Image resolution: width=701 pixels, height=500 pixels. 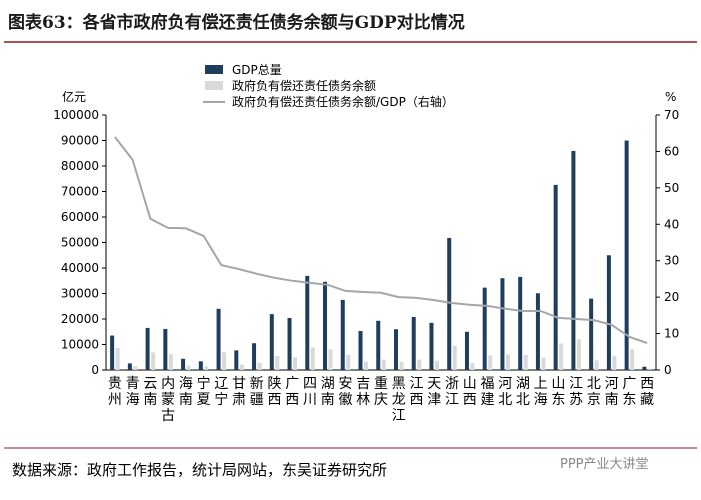 I want to click on x-tick-label: 天津, so click(x=434, y=392).